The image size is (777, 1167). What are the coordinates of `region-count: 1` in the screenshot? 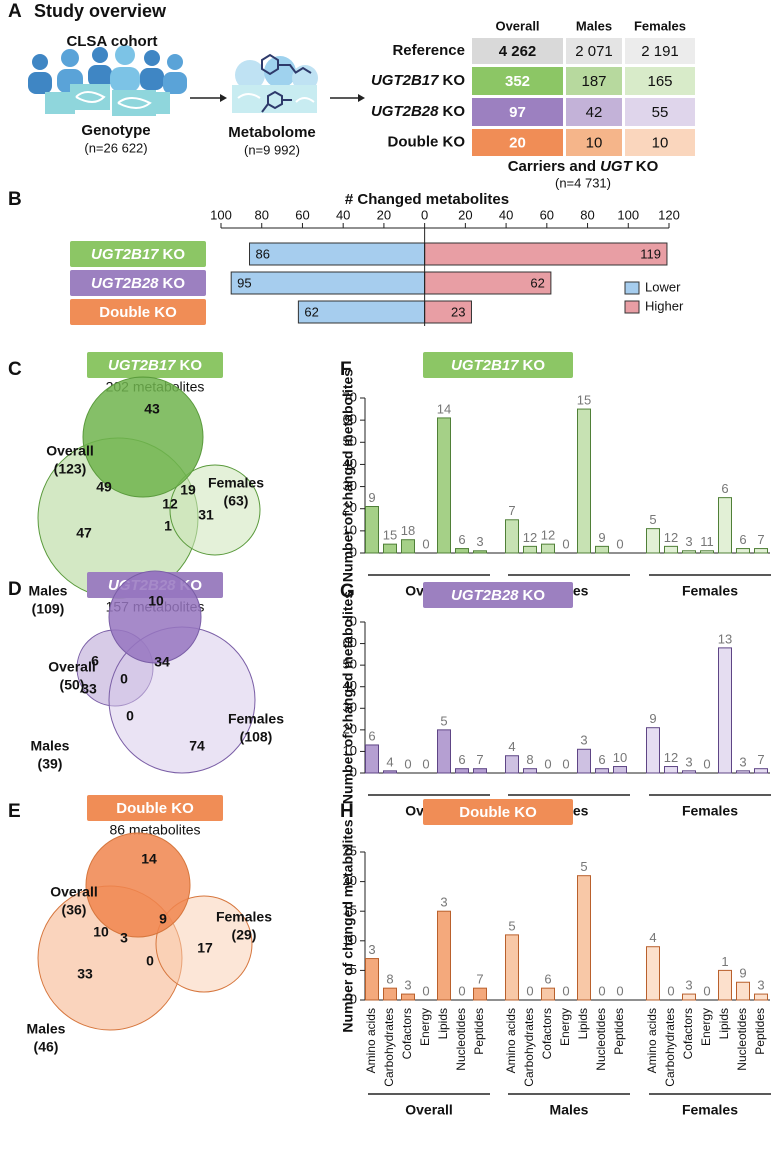 It's located at (168, 526).